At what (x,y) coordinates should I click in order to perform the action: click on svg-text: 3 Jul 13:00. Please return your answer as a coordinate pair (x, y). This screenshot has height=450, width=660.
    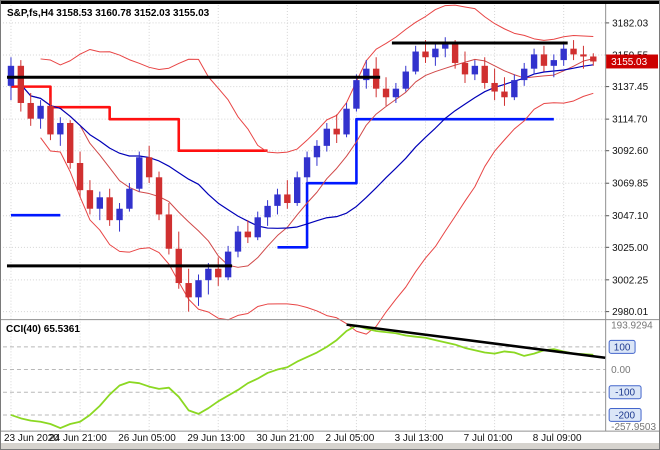
    Looking at the image, I should click on (419, 438).